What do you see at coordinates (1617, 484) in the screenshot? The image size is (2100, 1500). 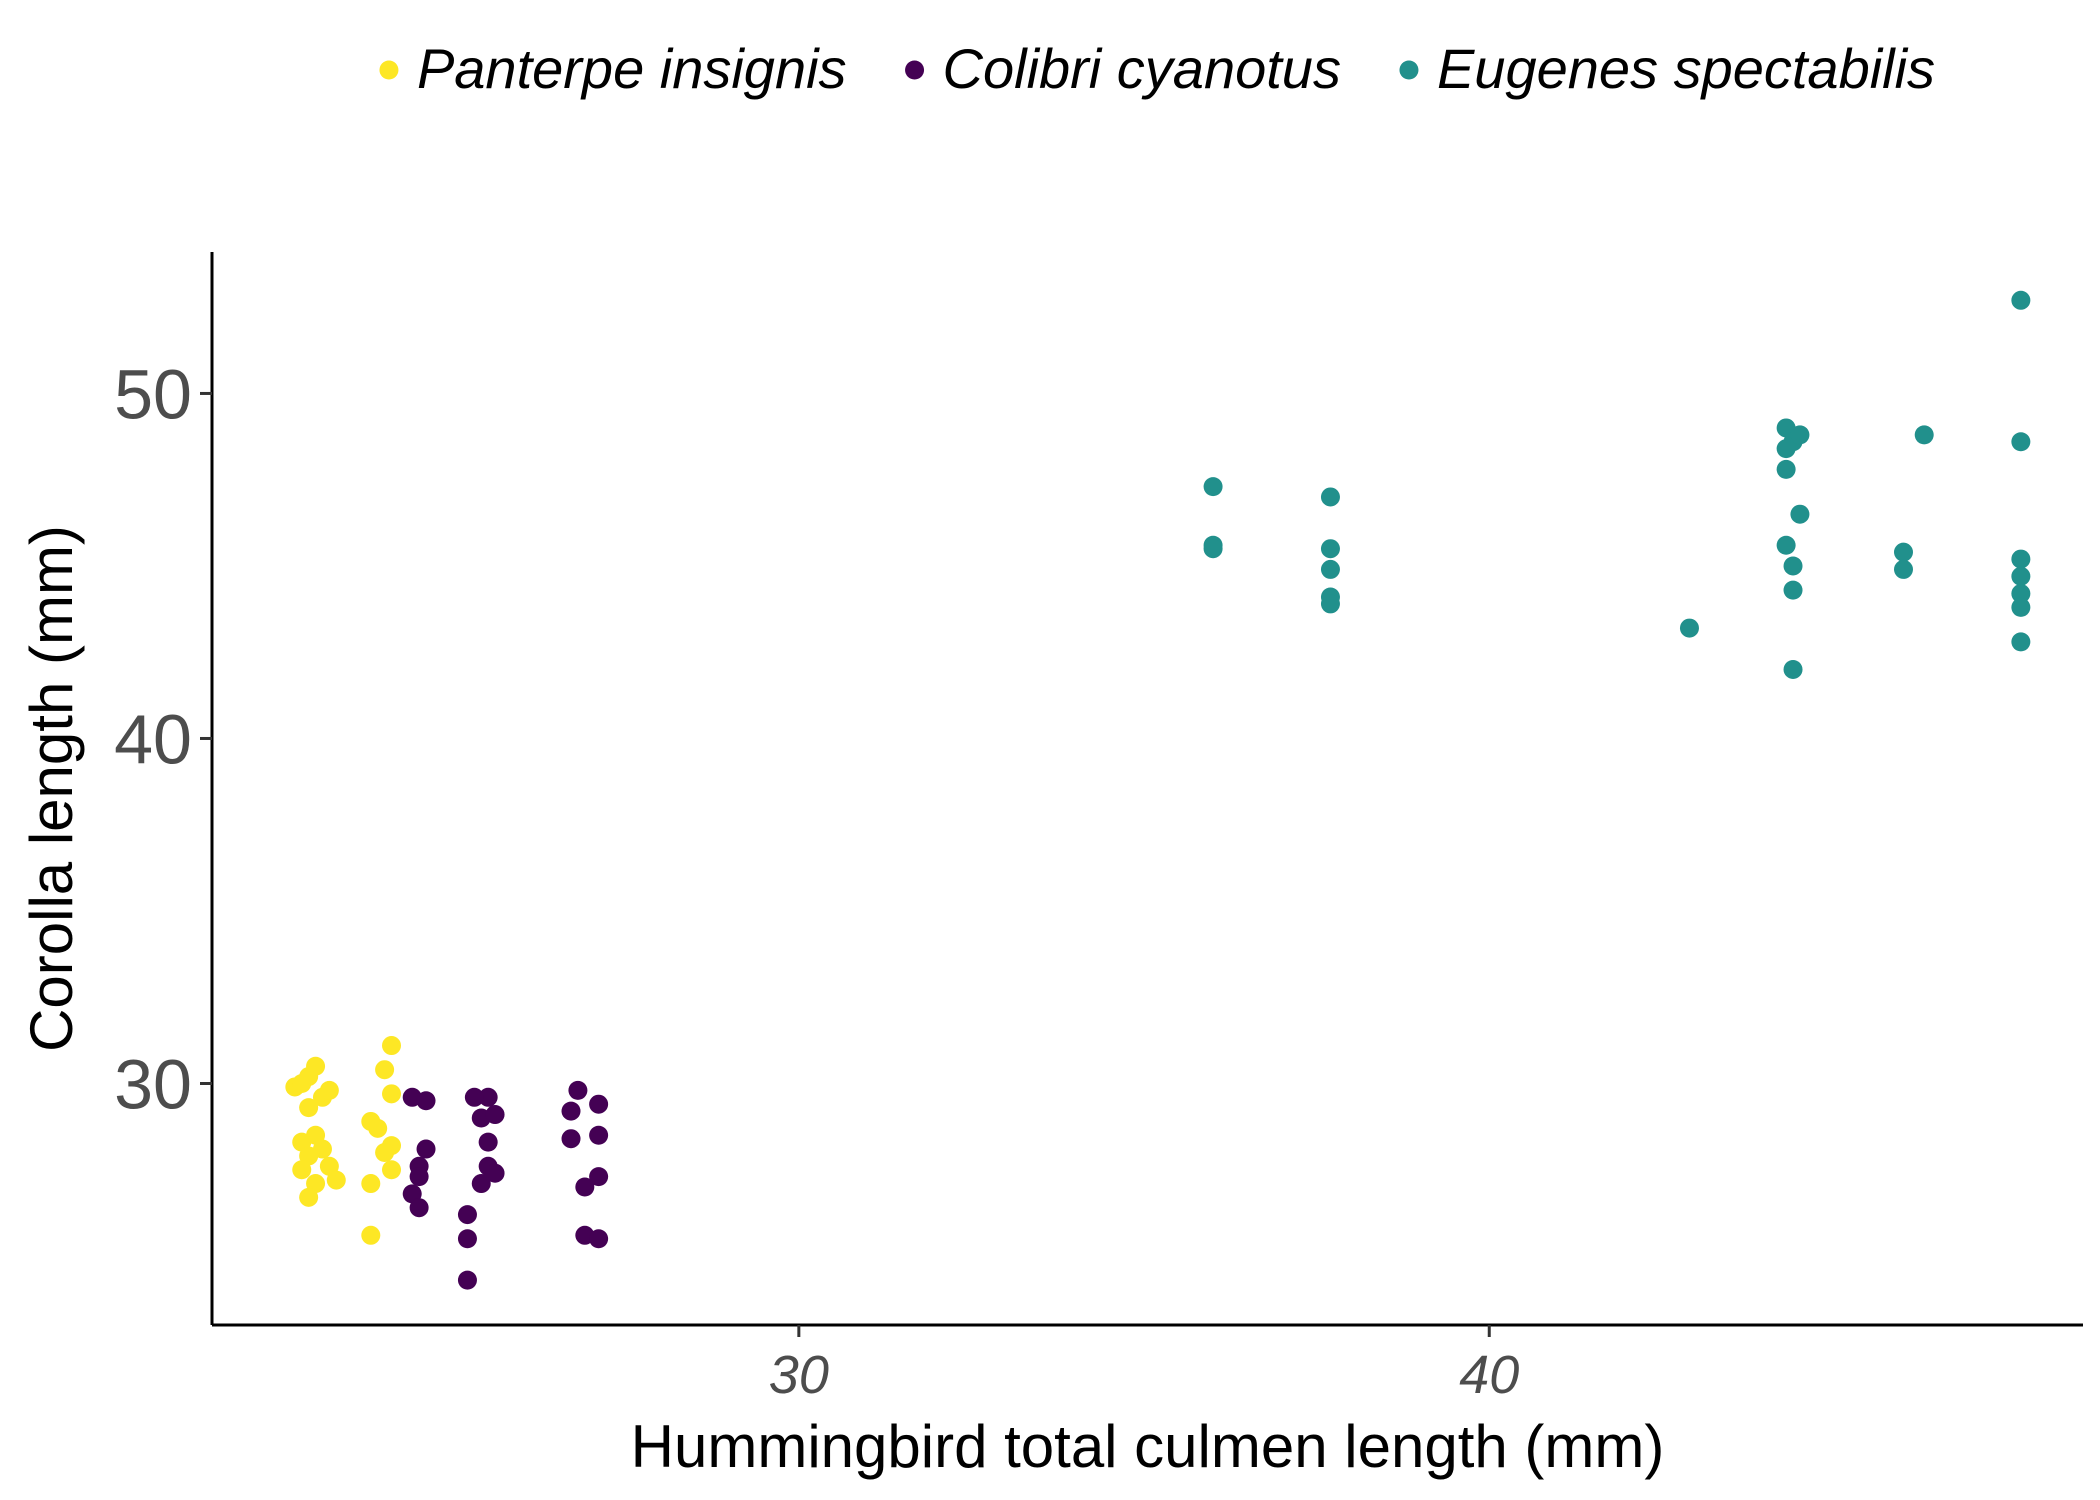 I see `series-eugenes-spectabilis` at bounding box center [1617, 484].